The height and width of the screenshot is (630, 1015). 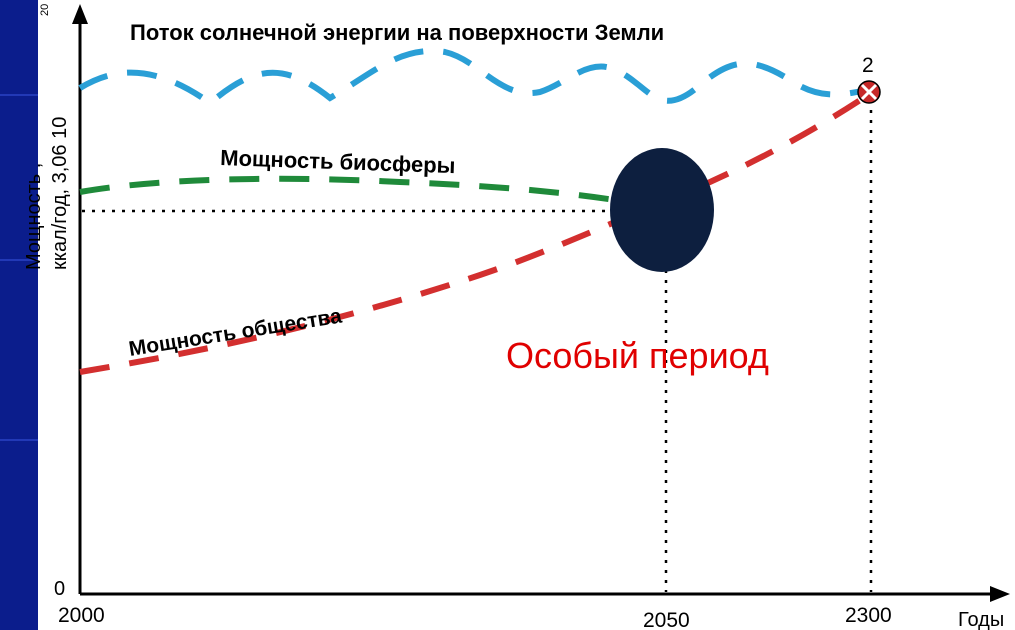 What do you see at coordinates (47, 193) in the screenshot?
I see `y-axis-label: Мощность , ккал/год, 3,06 10` at bounding box center [47, 193].